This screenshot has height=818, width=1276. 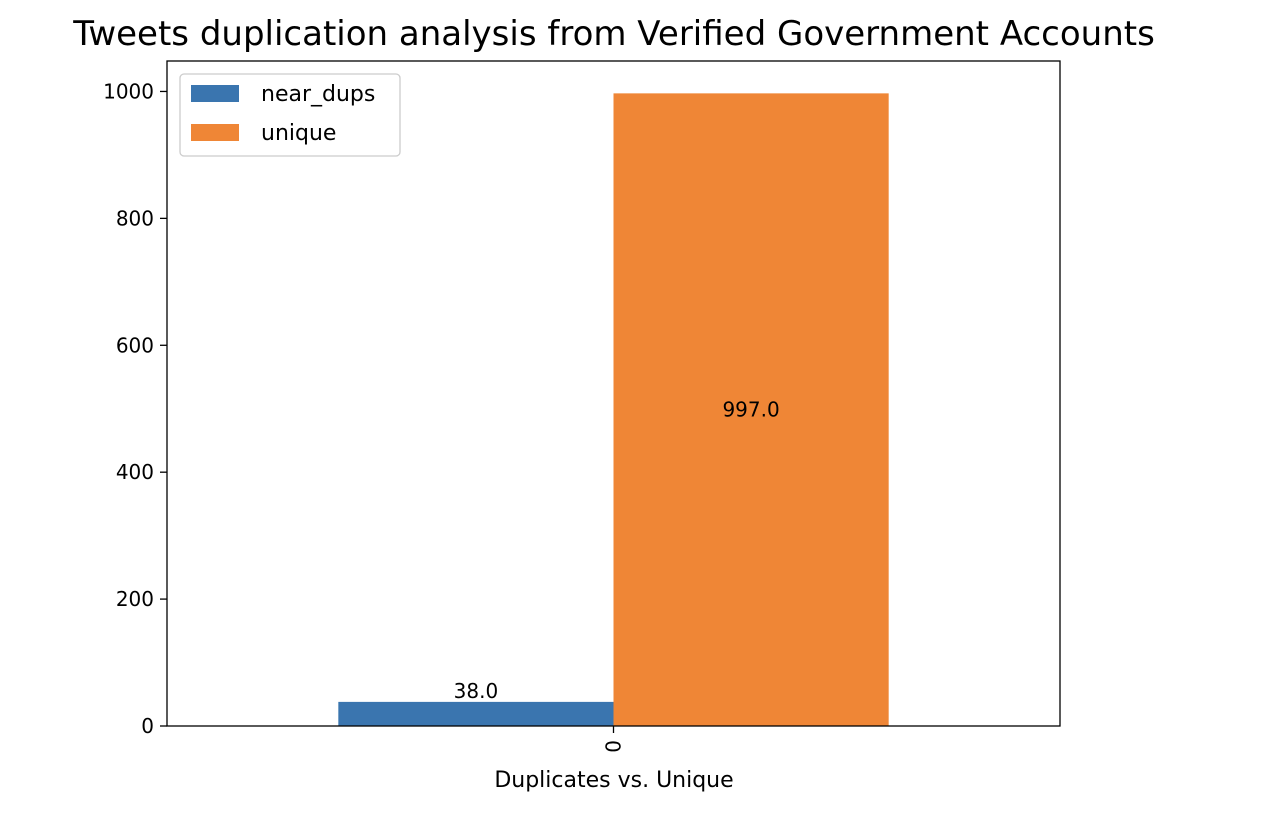 I want to click on legend: near_dups unique, so click(x=290, y=115).